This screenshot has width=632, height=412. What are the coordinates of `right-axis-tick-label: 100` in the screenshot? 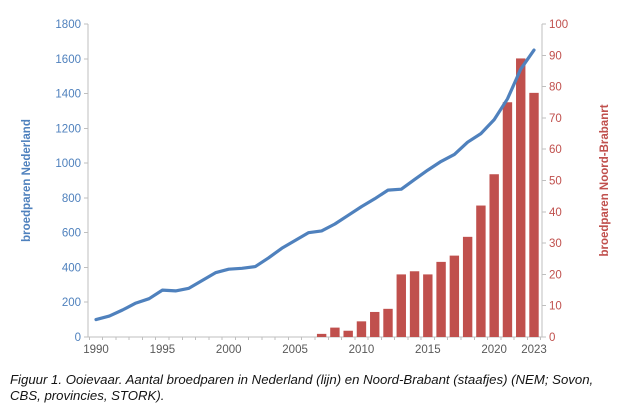 It's located at (558, 25).